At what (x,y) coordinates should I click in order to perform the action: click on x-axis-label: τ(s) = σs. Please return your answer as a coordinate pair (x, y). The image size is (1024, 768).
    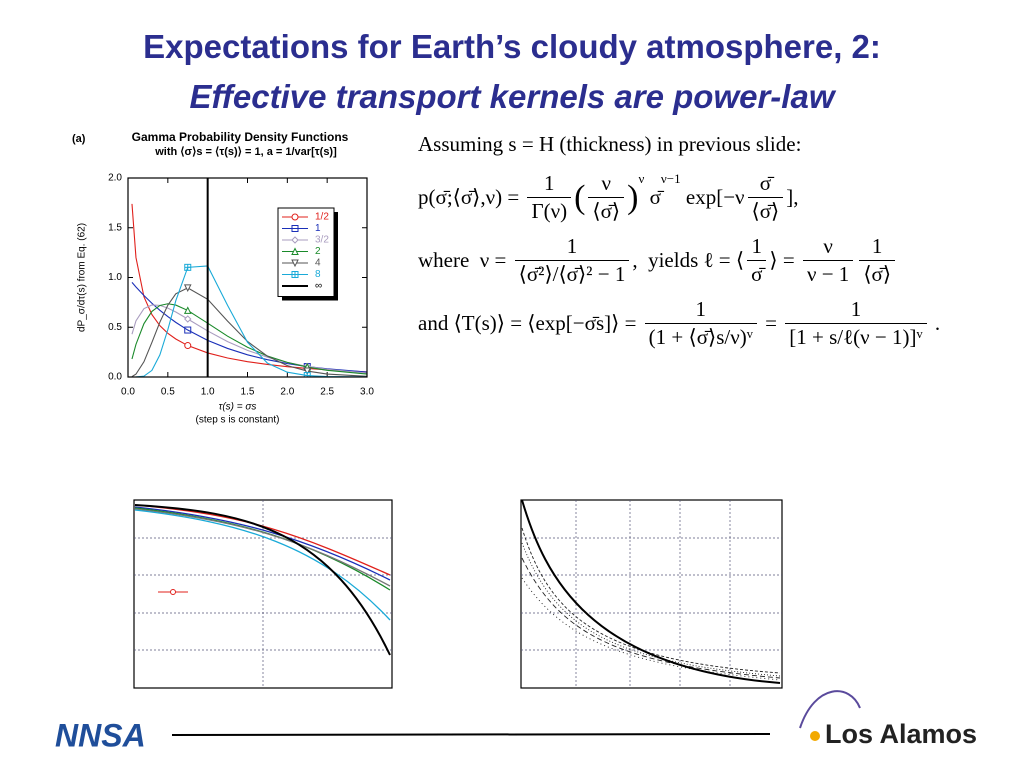
    Looking at the image, I should click on (238, 407).